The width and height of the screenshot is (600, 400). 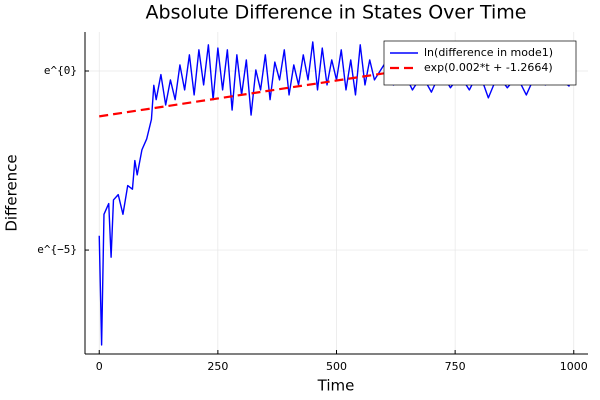 I want to click on y-axis-label: Difference, so click(x=12, y=192).